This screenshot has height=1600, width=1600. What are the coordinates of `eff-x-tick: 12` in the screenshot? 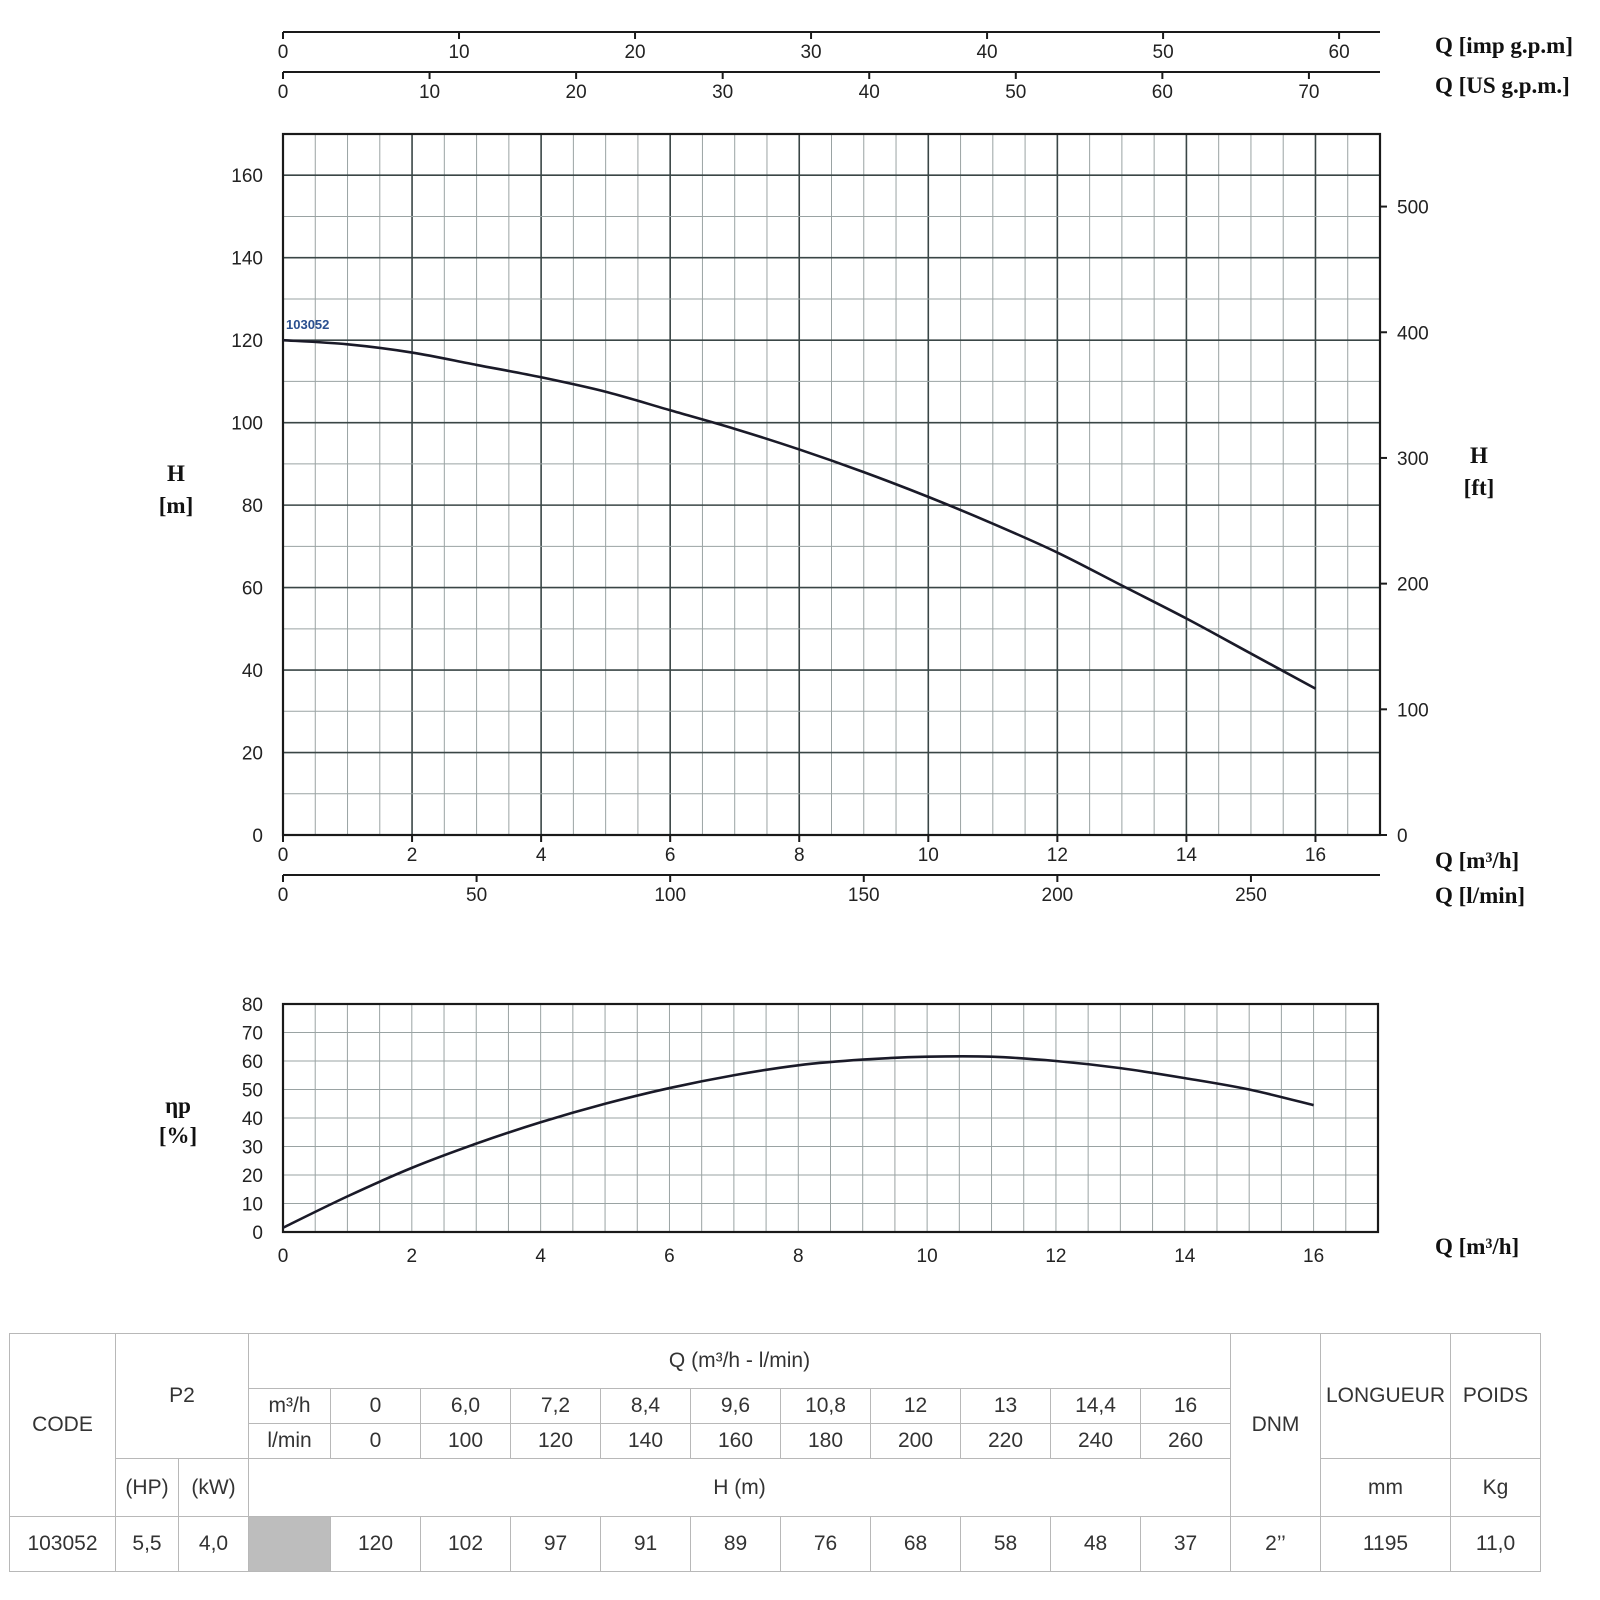 It's located at (1055, 1256).